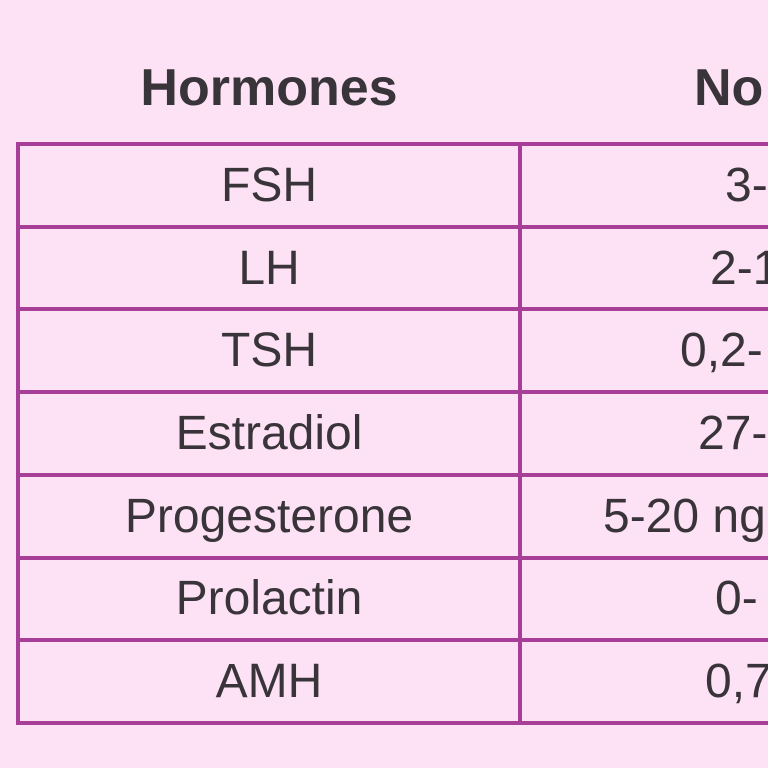  I want to click on hormone-cell: LH, so click(269, 268).